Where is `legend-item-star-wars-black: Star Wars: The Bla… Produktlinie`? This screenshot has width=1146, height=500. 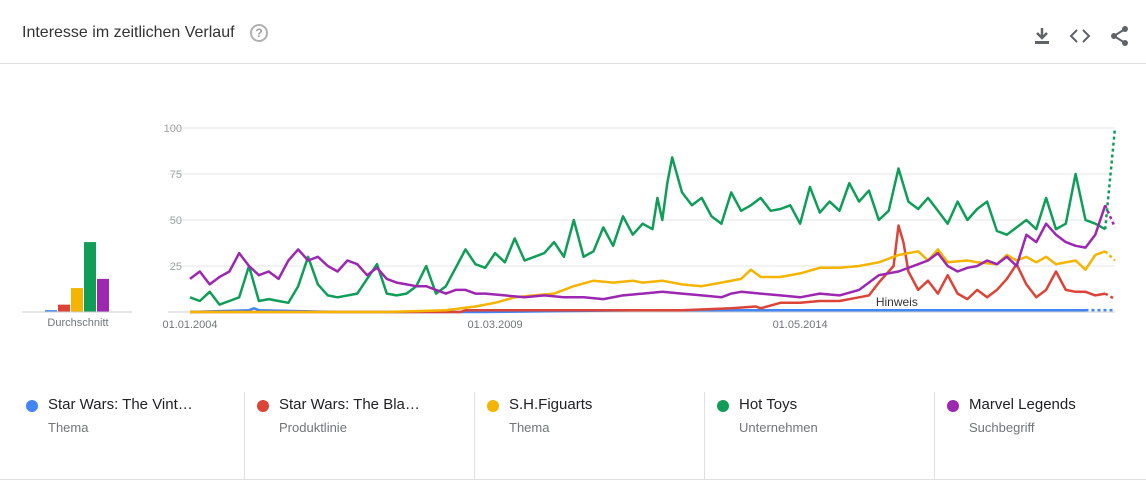 legend-item-star-wars-black: Star Wars: The Bla… Produktlinie is located at coordinates (359, 436).